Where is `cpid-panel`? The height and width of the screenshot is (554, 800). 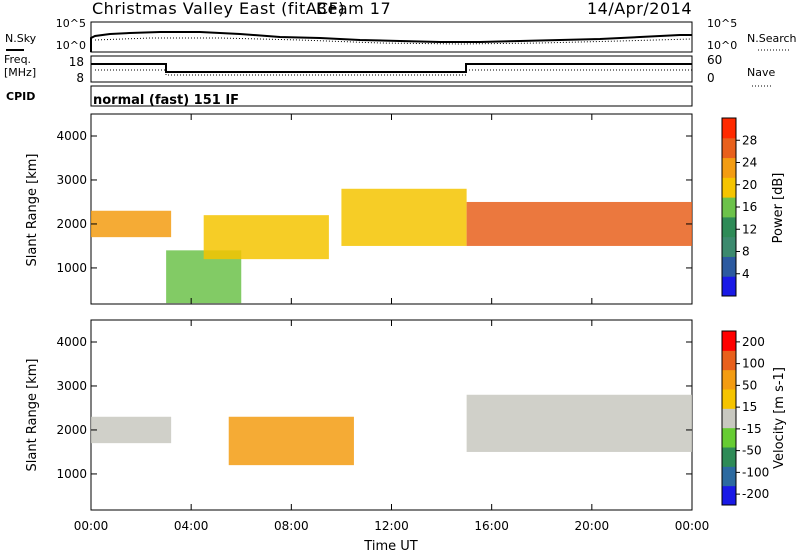
cpid-panel is located at coordinates (391, 96).